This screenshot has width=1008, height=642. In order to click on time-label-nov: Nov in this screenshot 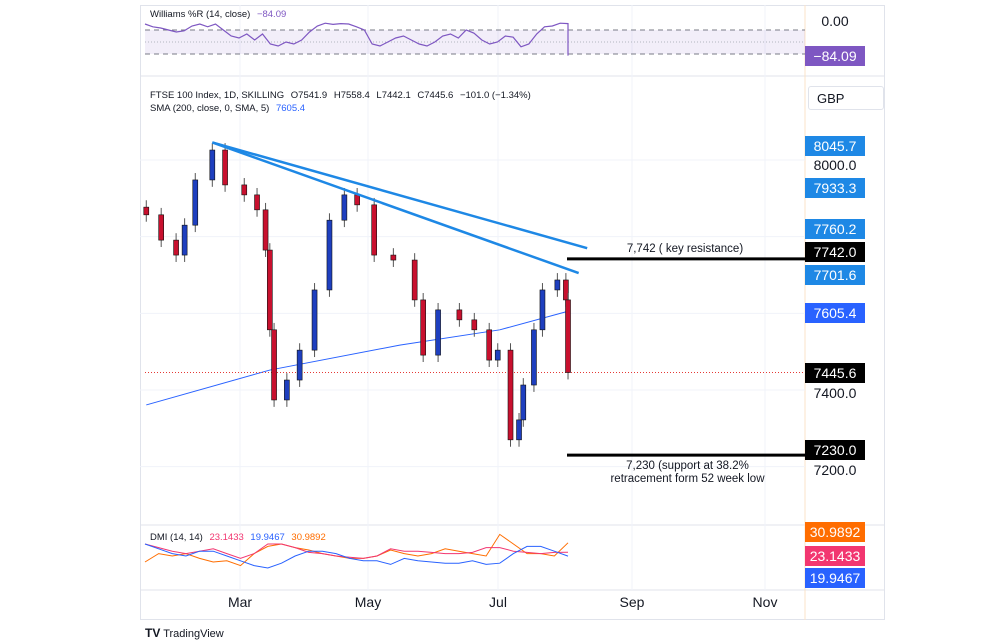, I will do `click(765, 602)`.